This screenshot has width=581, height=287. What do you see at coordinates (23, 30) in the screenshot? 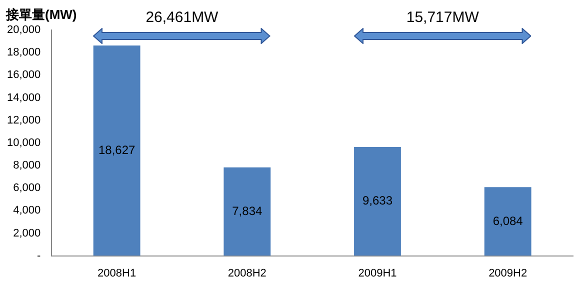
I see `y-tick-label: 20,000` at bounding box center [23, 30].